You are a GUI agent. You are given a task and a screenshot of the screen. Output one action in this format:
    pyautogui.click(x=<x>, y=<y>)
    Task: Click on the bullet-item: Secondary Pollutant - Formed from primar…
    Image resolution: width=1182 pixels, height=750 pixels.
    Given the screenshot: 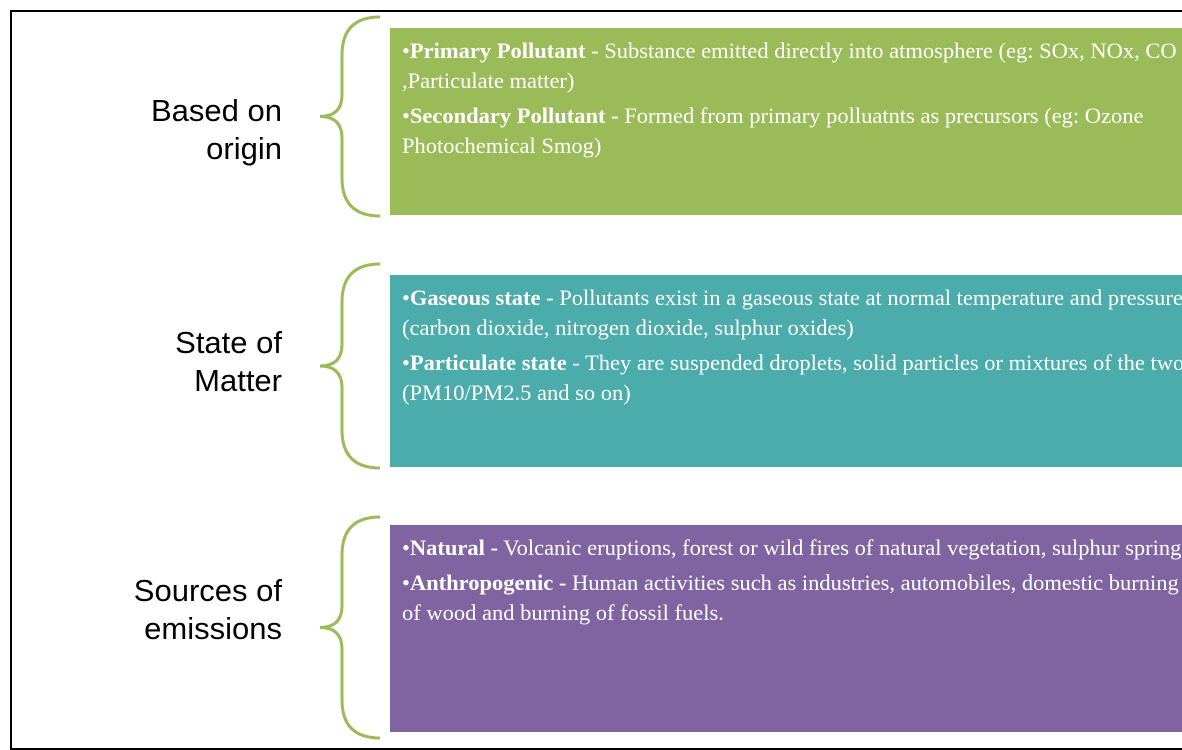 What is the action you would take?
    pyautogui.click(x=792, y=131)
    